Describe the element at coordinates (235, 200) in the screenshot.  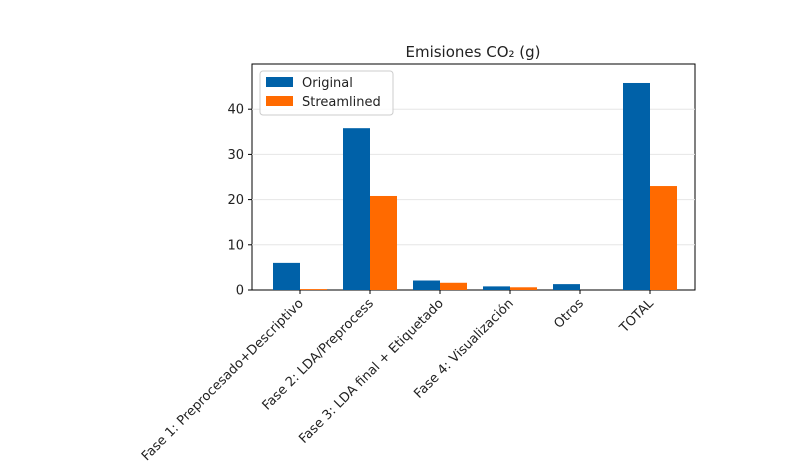
I see `y-tick-label: 20` at that location.